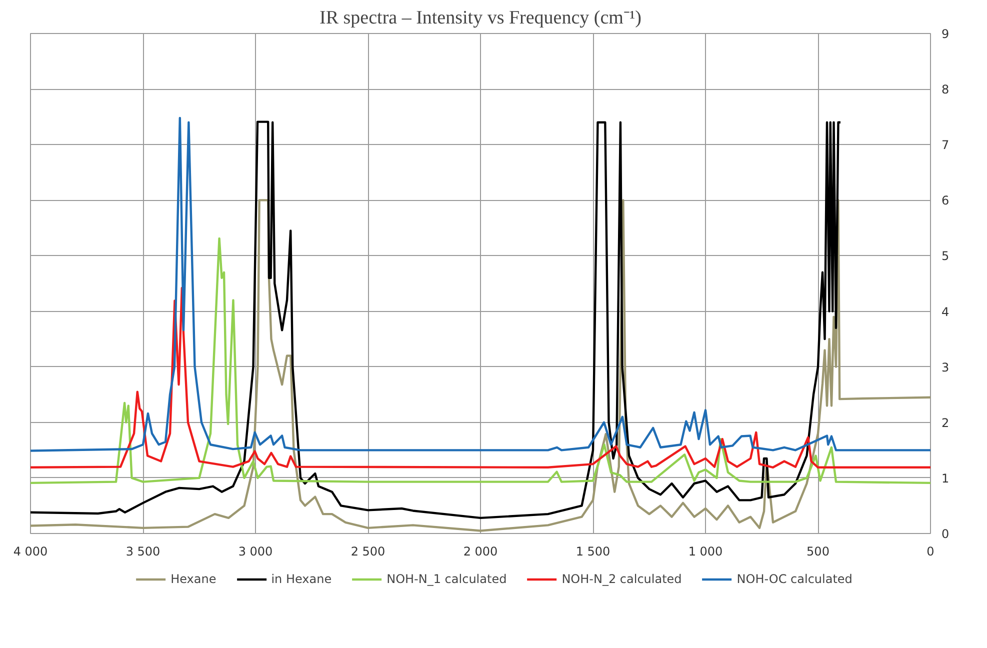 This screenshot has width=987, height=648. Describe the element at coordinates (446, 579) in the screenshot. I see `legend-label: NOH-N_1 calculated` at that location.